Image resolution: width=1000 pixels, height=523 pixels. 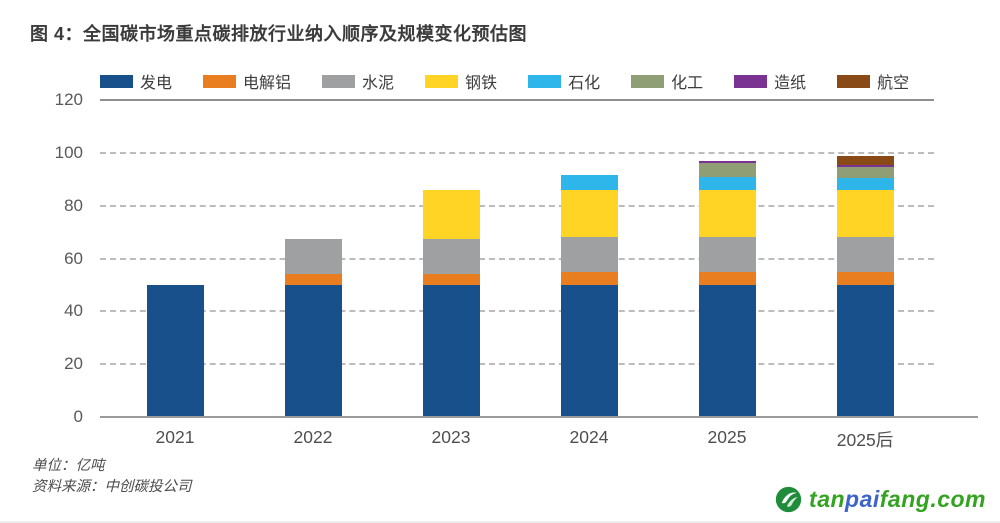 What do you see at coordinates (865, 213) in the screenshot?
I see `bar-segment-2025后-钢铁` at bounding box center [865, 213].